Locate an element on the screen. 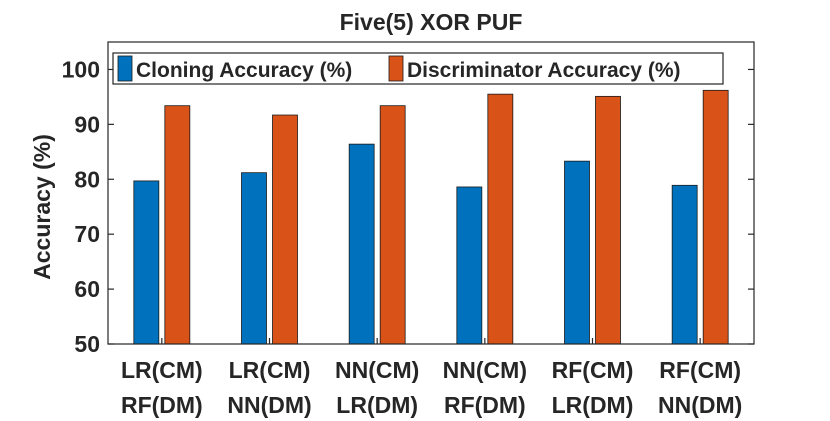  y-tick-label: 90 is located at coordinates (87, 124).